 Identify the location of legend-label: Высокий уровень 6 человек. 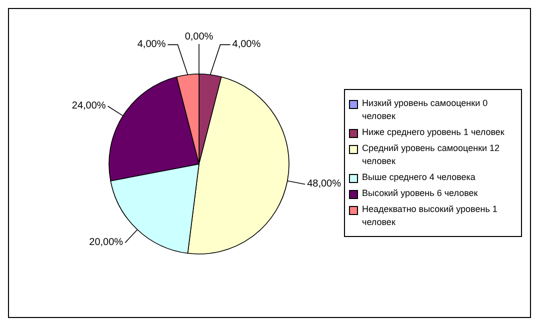
(420, 193).